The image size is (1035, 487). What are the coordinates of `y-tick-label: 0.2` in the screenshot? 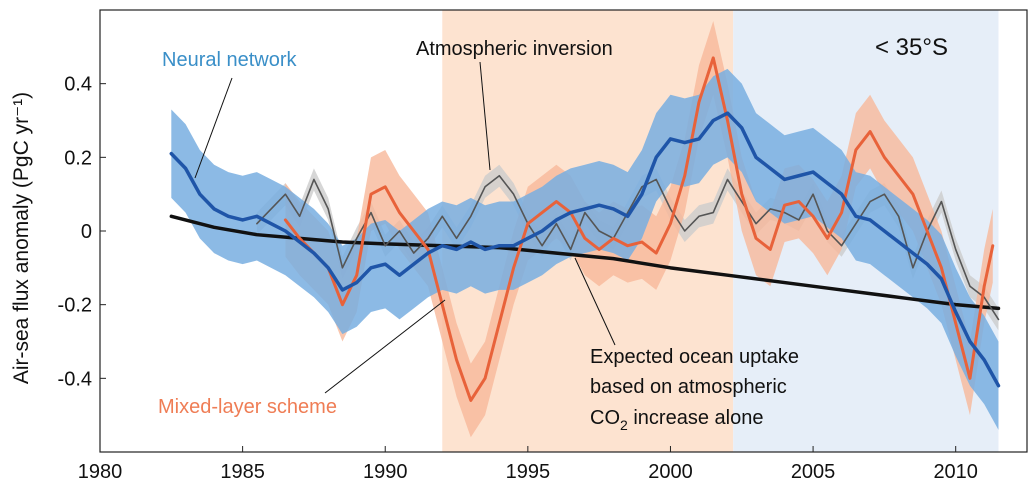 It's located at (78, 158).